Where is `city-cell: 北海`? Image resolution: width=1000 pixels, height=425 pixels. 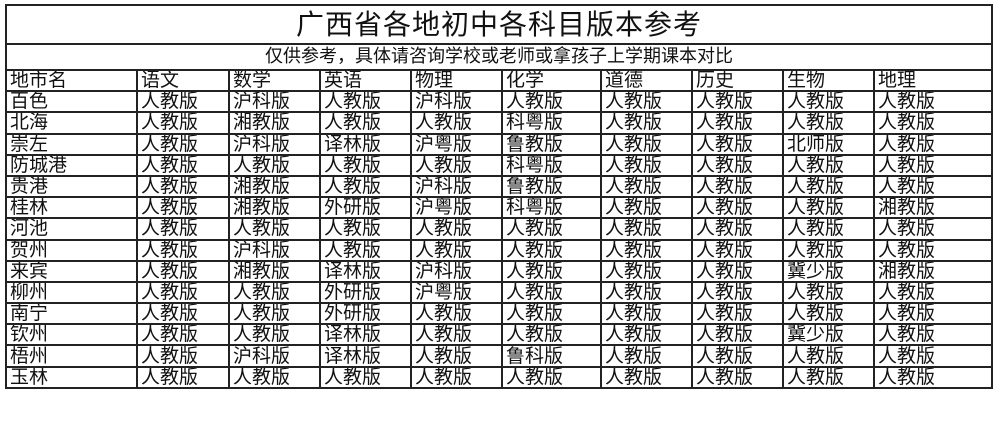
city-cell: 北海 is located at coordinates (72, 123).